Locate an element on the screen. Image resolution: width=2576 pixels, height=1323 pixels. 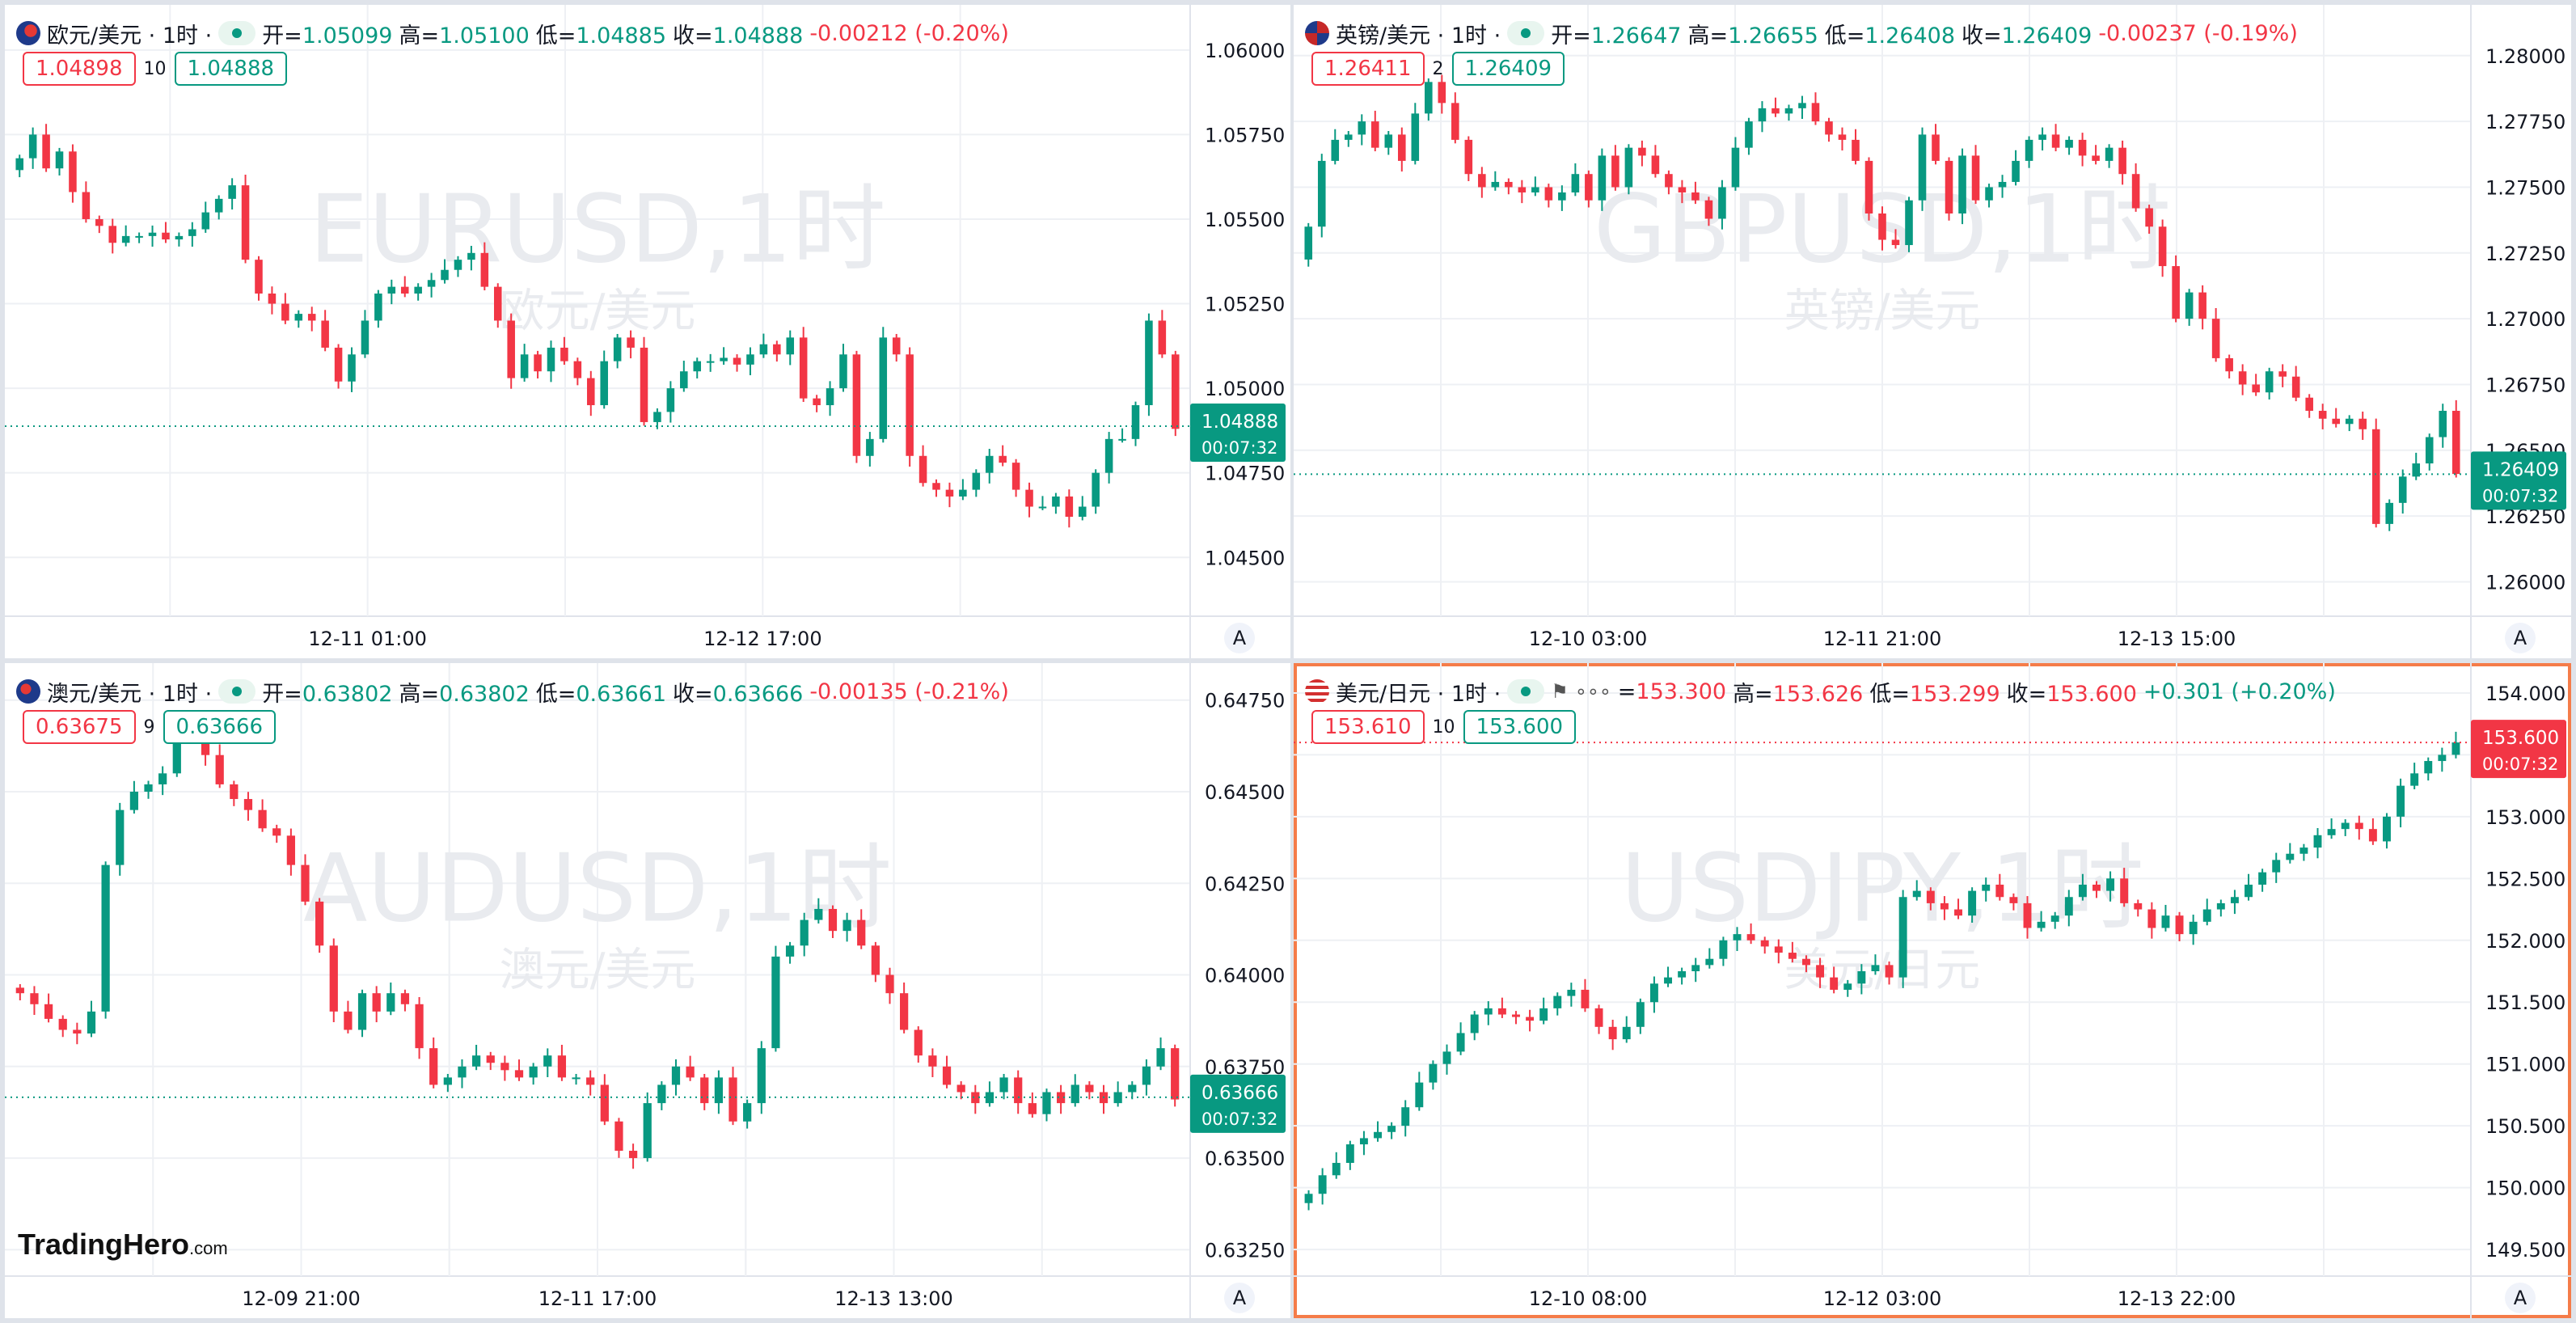
market-status-icon is located at coordinates (237, 692).